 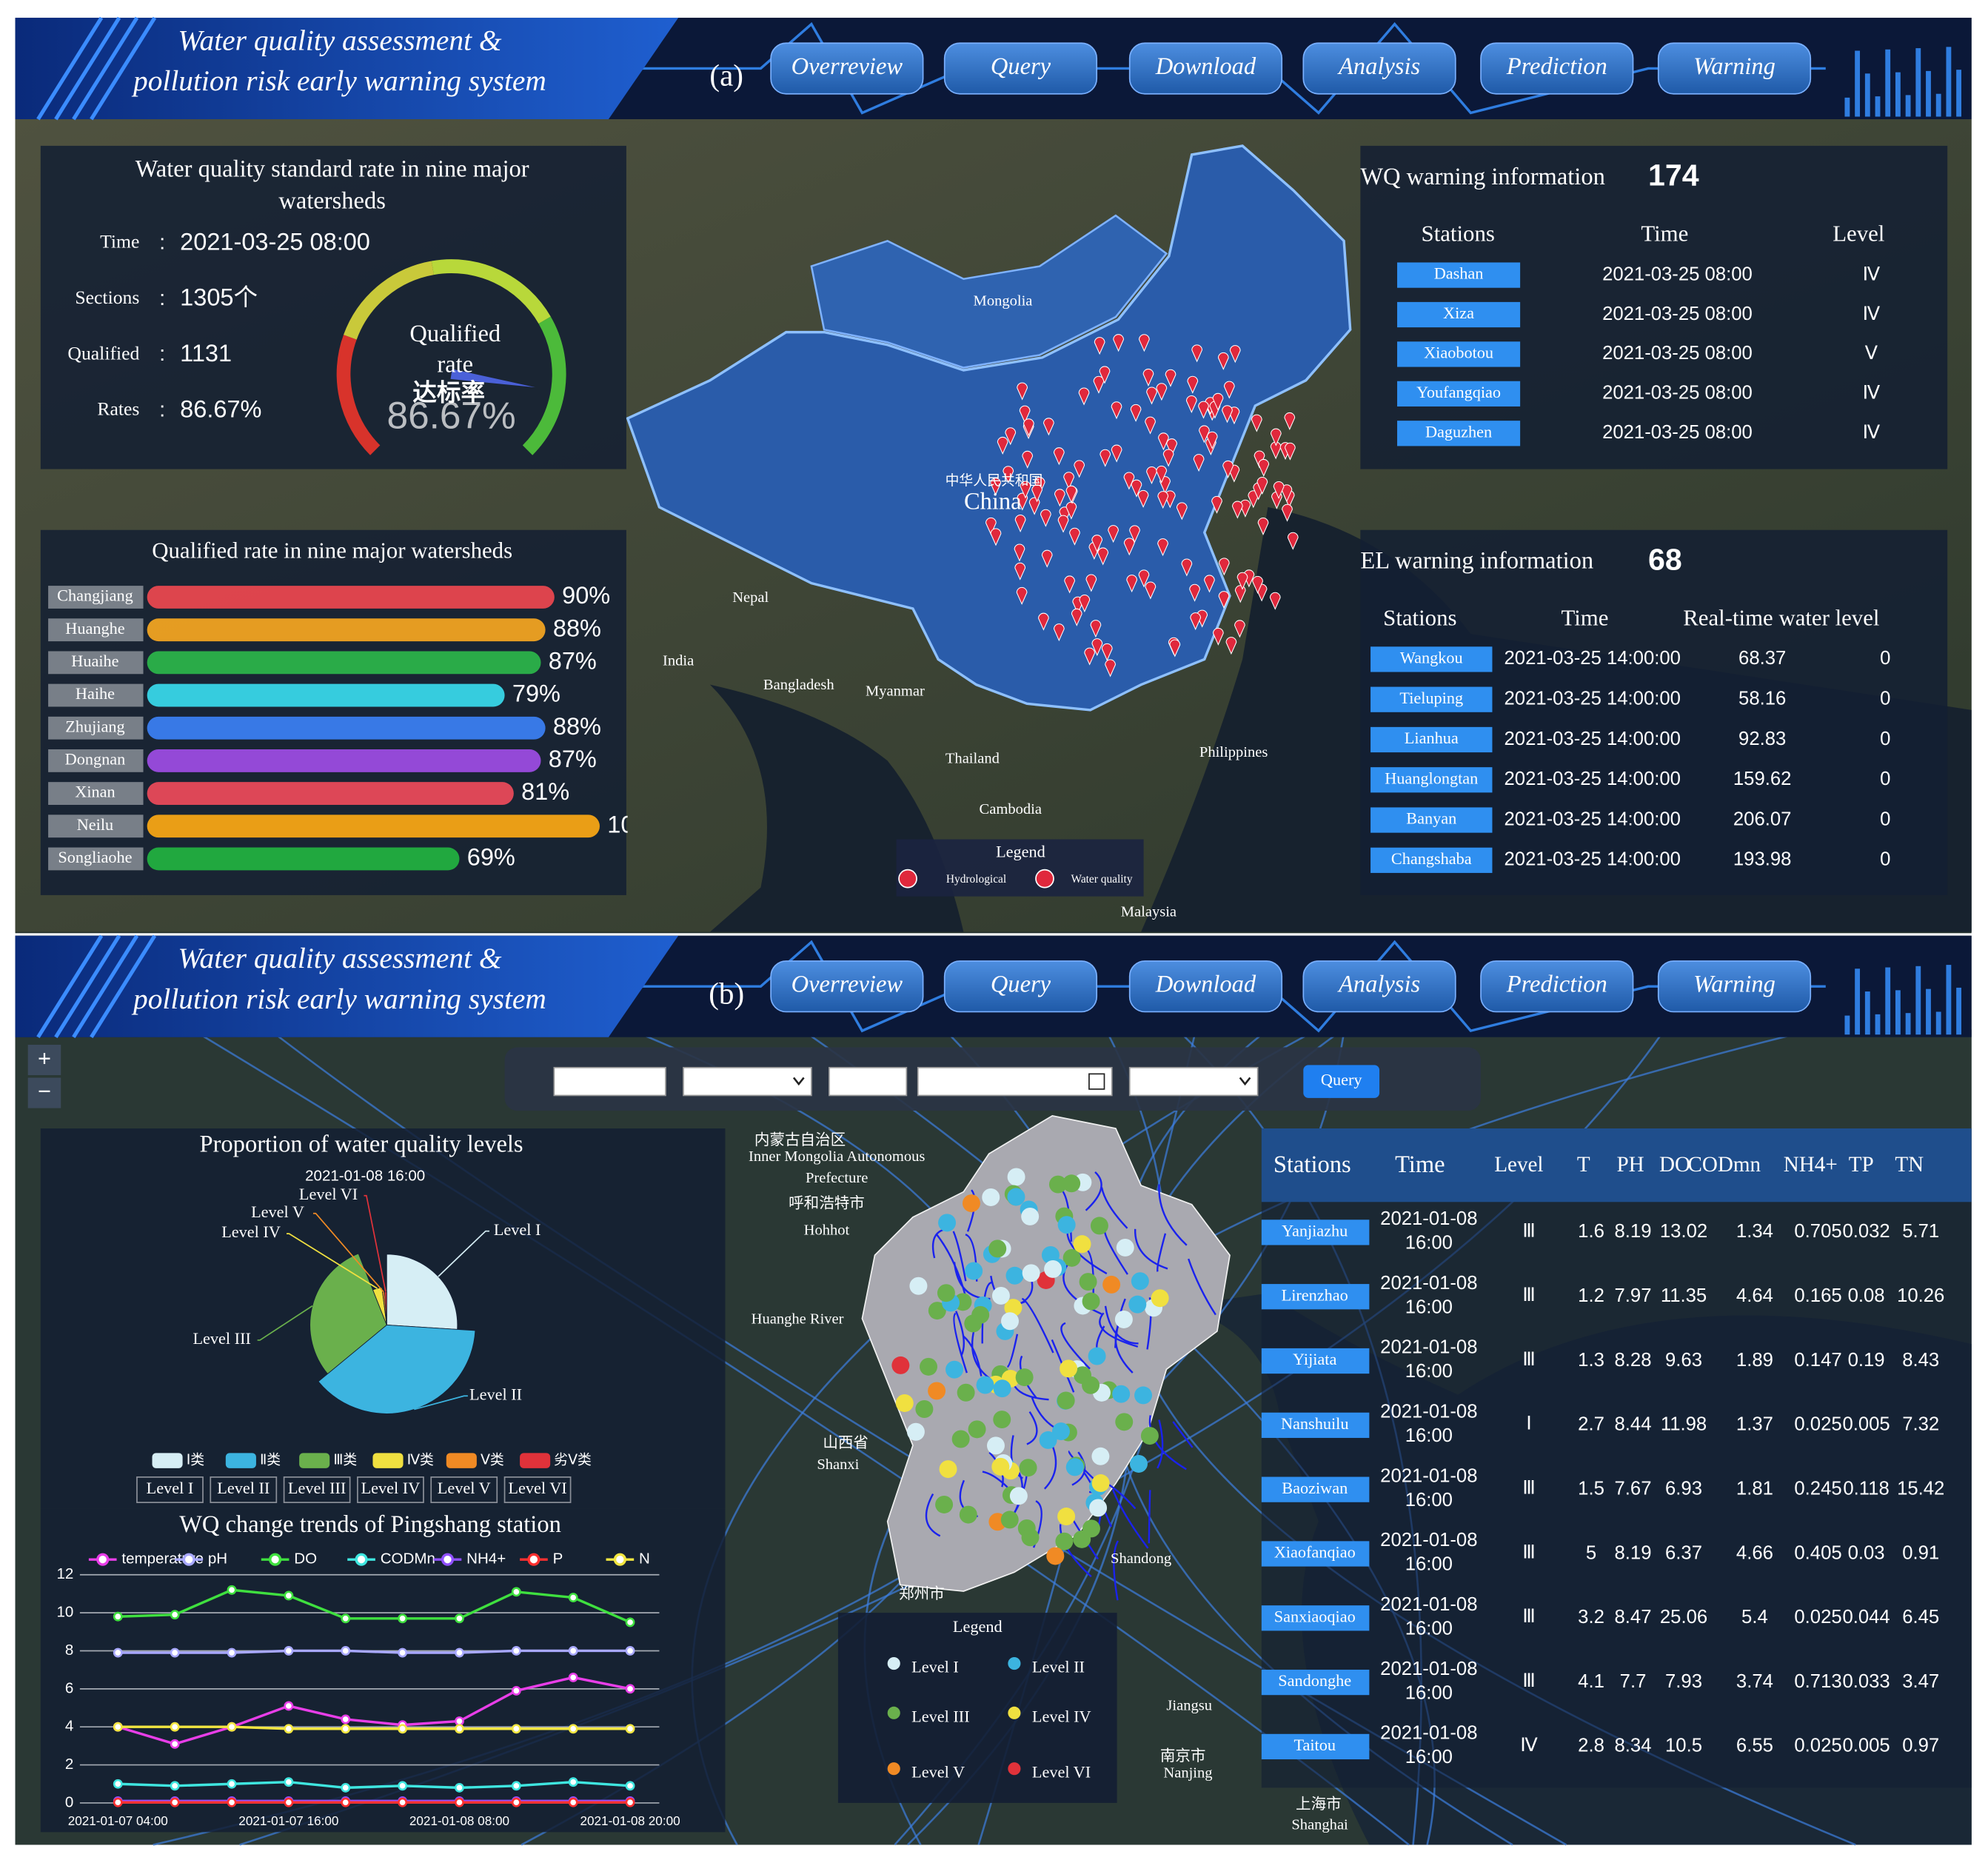 What do you see at coordinates (1459, 314) in the screenshot?
I see `station-box` at bounding box center [1459, 314].